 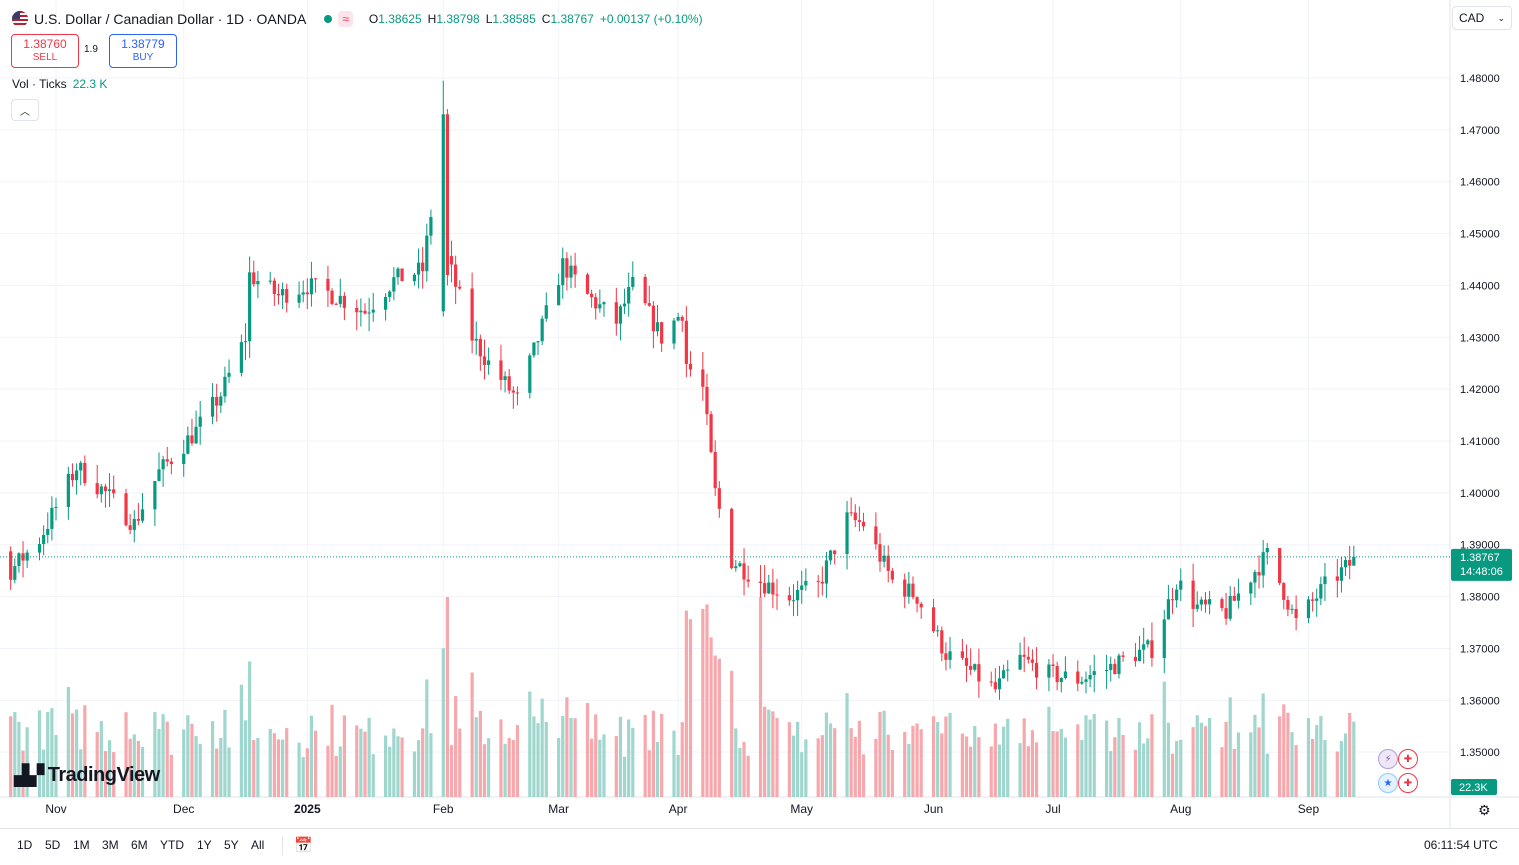 I want to click on utc-clock: 06:11:54 UTC, so click(x=1461, y=845).